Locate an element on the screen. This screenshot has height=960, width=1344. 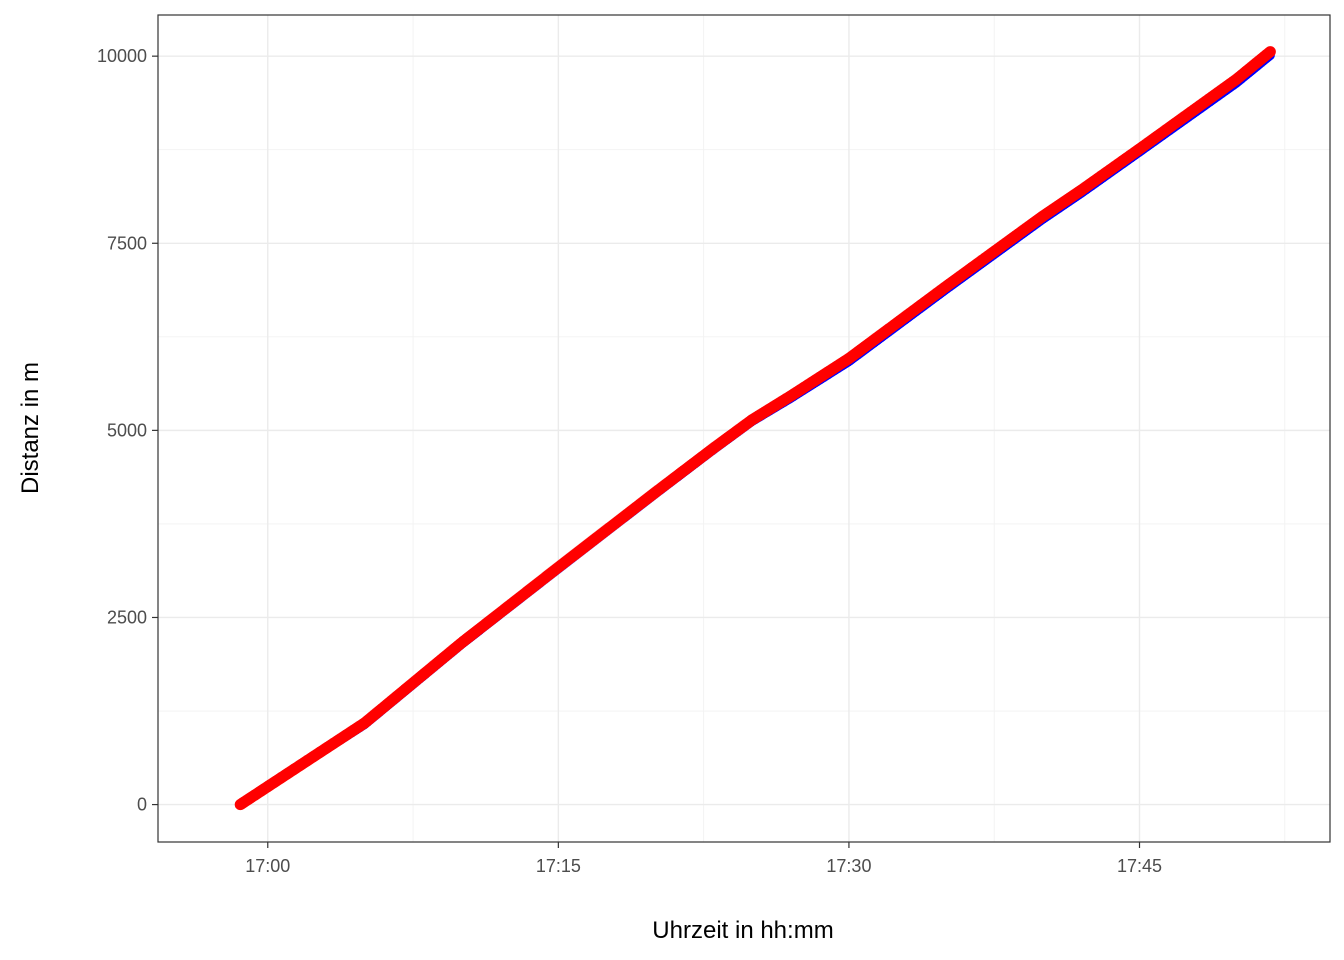
y-tick-labels: 0 2500 5000 7500 10000 is located at coordinates (122, 430).